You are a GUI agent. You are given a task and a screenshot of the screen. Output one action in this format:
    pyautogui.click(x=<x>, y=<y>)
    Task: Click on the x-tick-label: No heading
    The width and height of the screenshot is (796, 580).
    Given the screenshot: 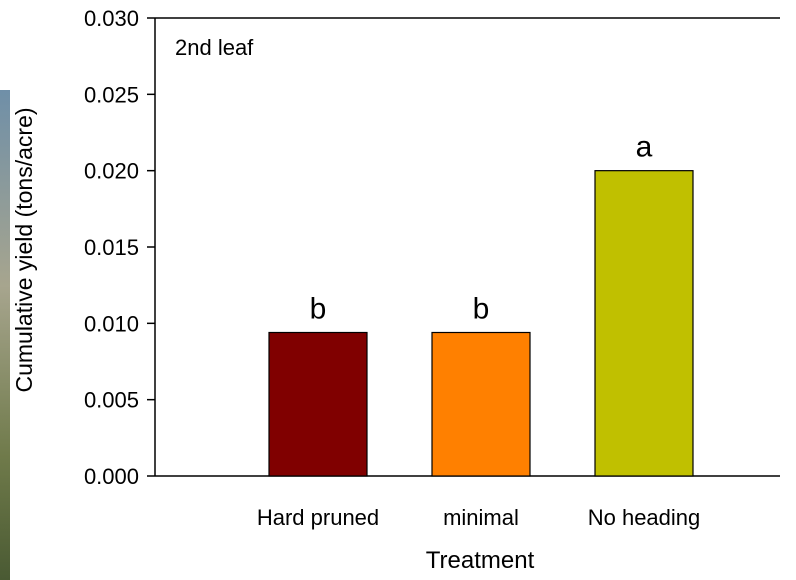 What is the action you would take?
    pyautogui.click(x=644, y=517)
    